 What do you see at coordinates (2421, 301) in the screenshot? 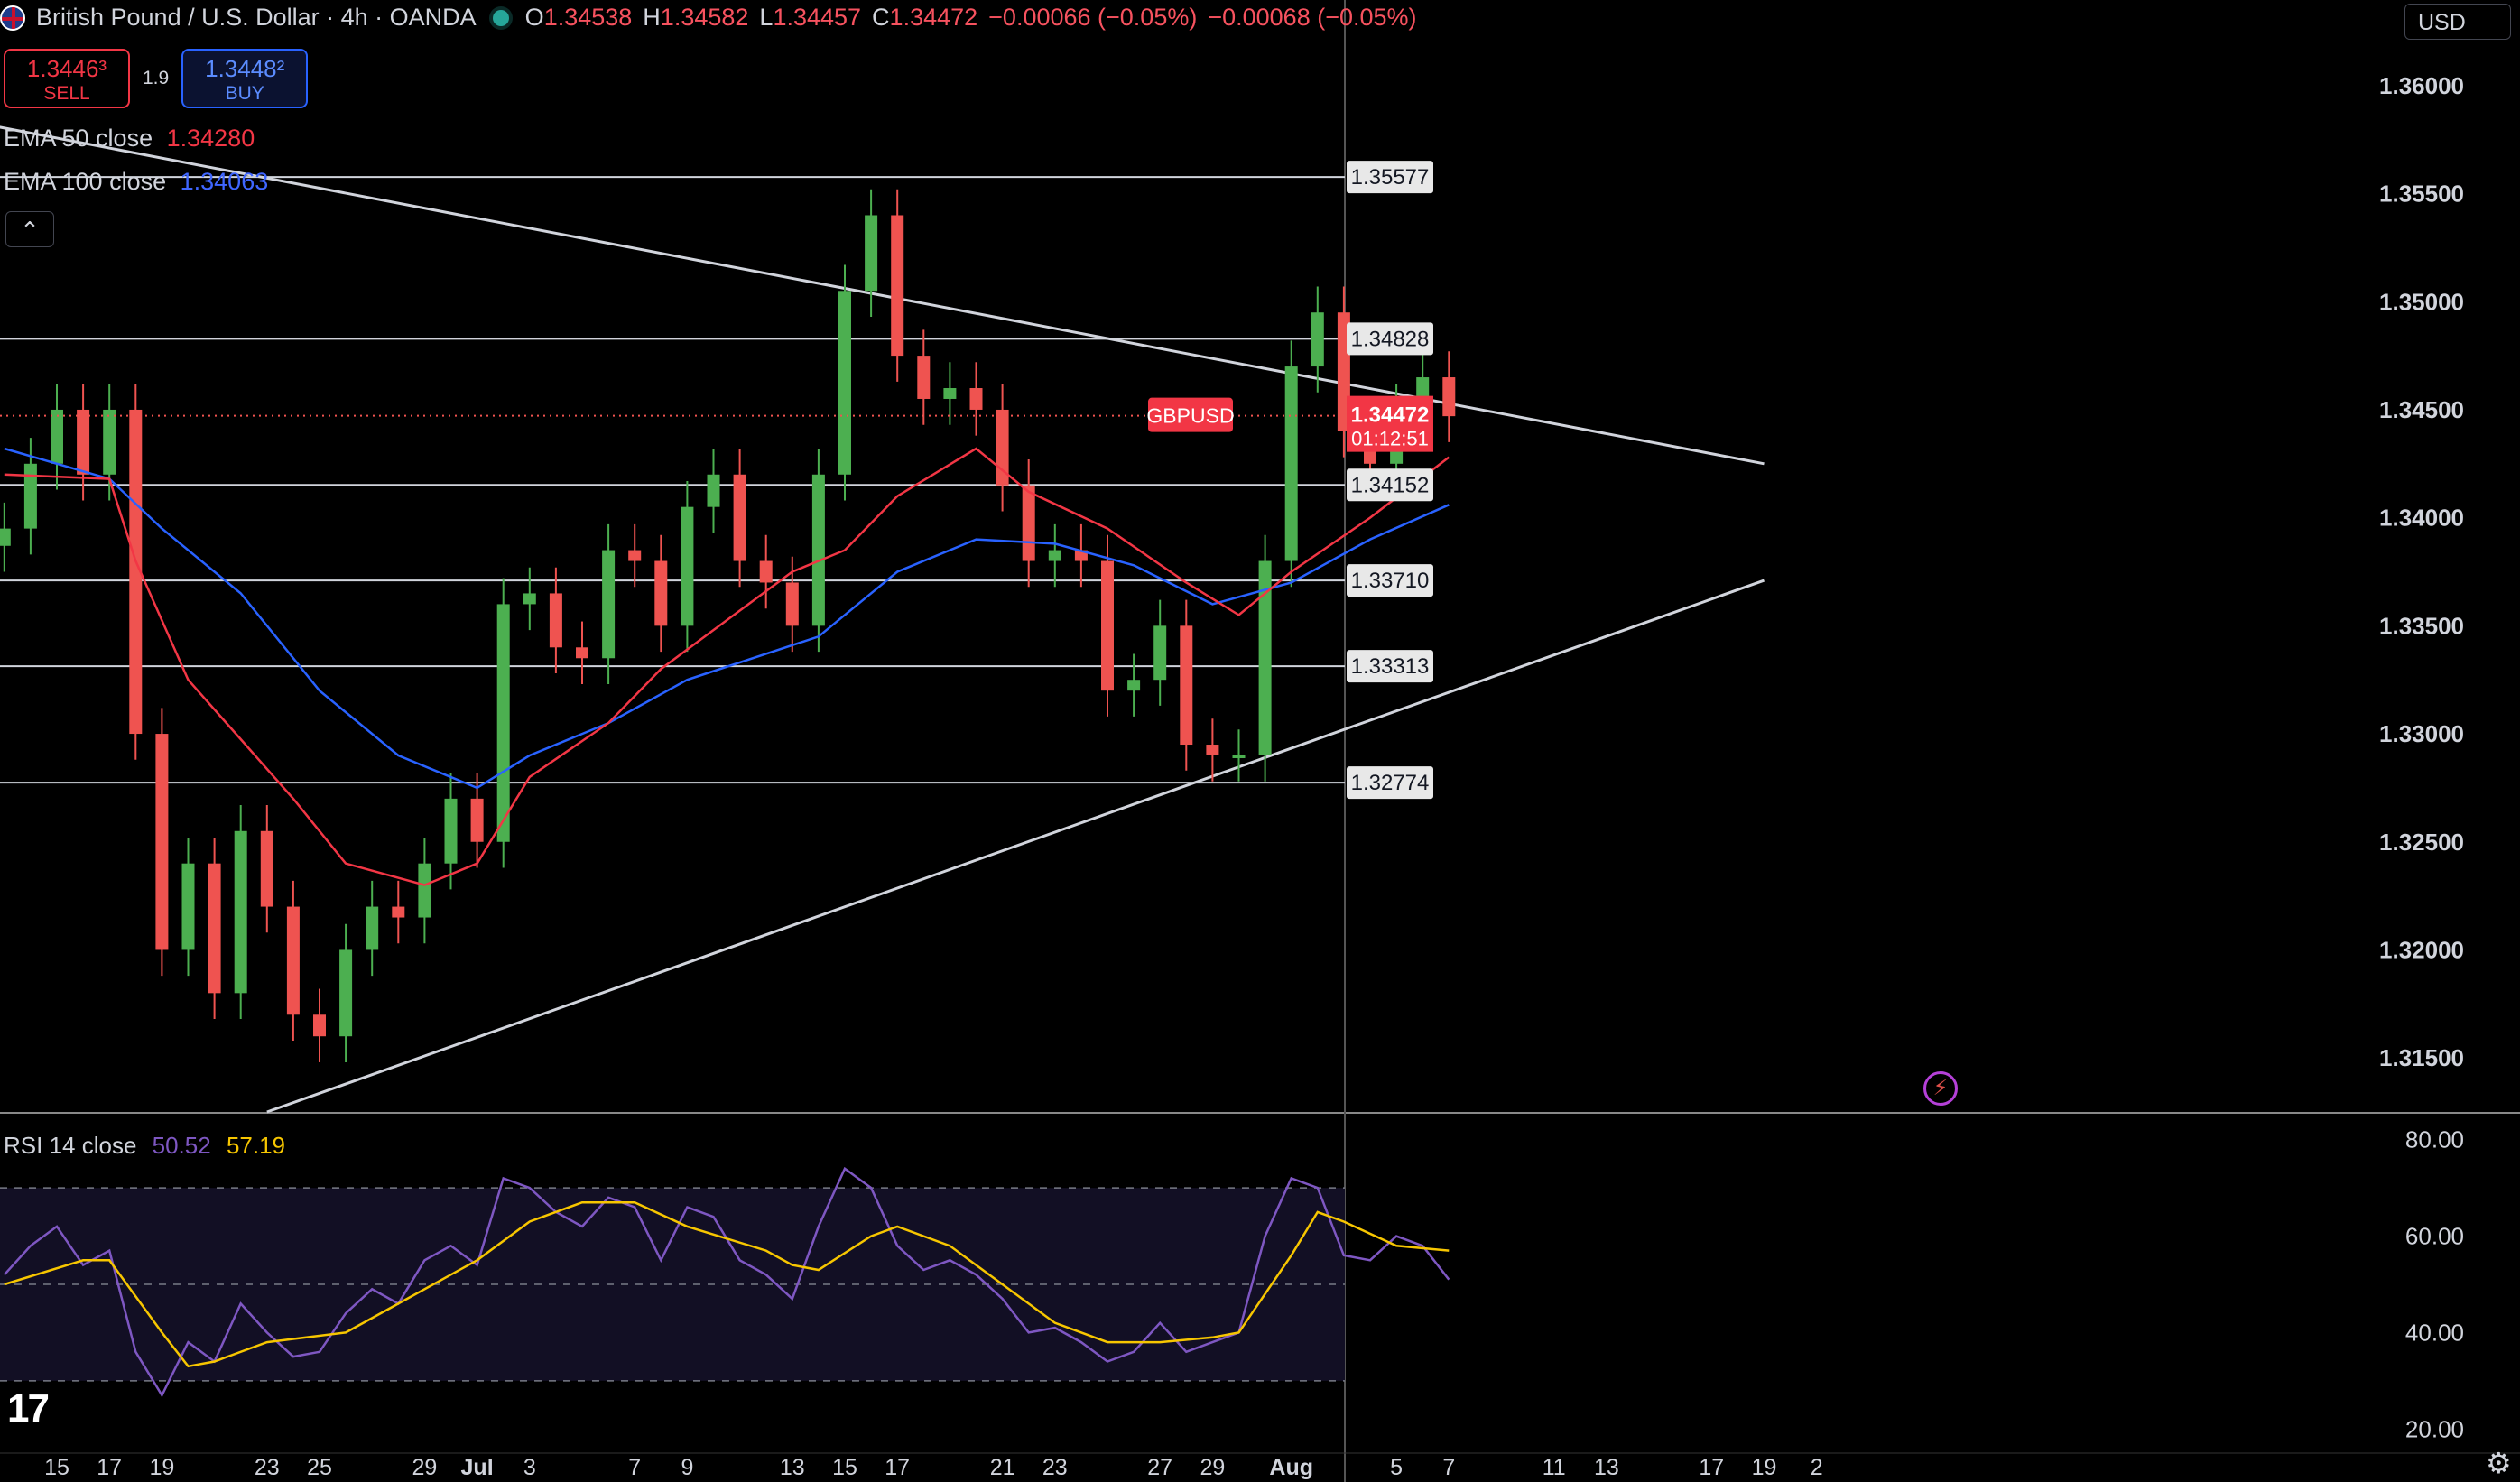
I see `price-tick-label: 1.35000` at bounding box center [2421, 301].